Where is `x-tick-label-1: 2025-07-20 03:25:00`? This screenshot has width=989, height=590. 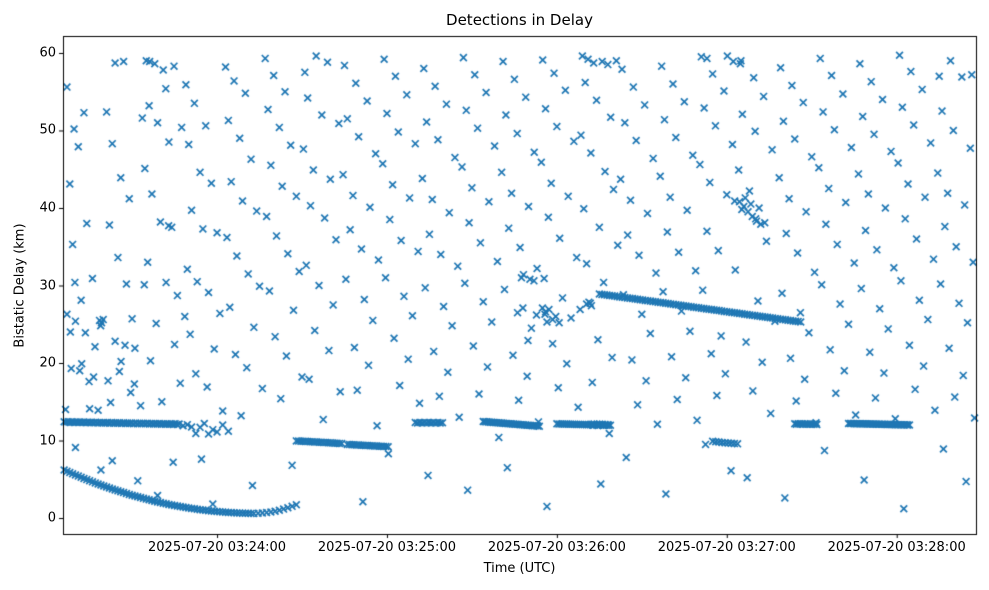
x-tick-label-1: 2025-07-20 03:25:00 is located at coordinates (386, 547).